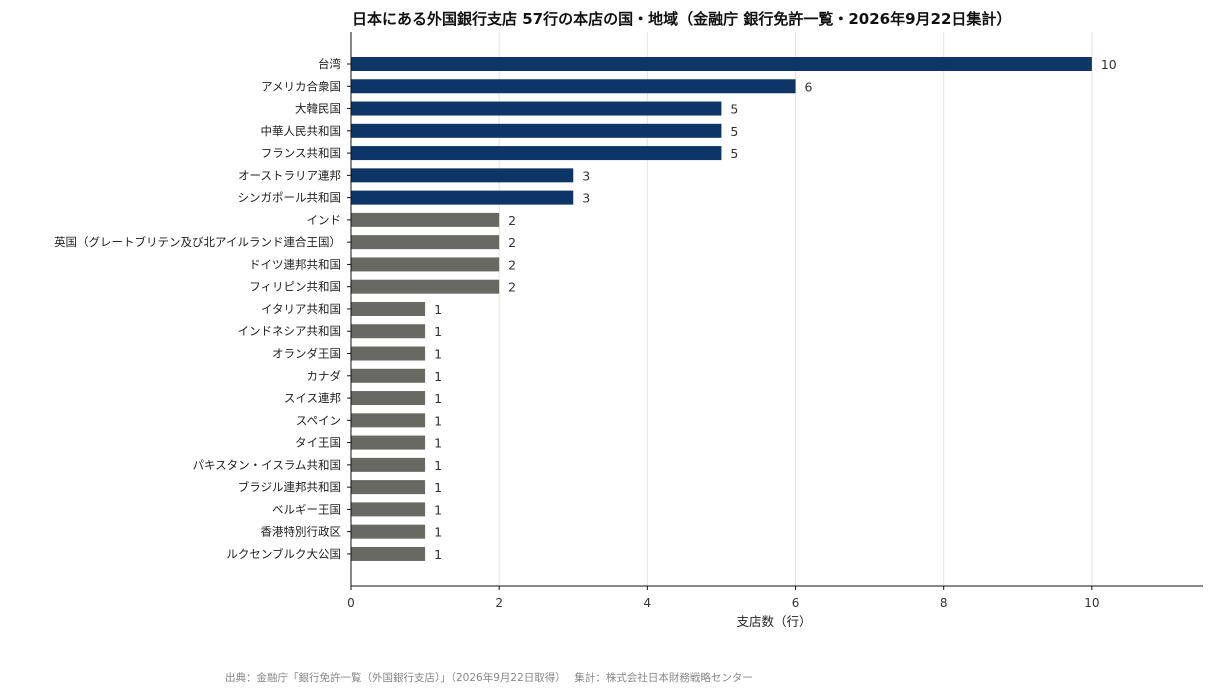 The width and height of the screenshot is (1213, 692). Describe the element at coordinates (324, 220) in the screenshot. I see `category-label: インド` at that location.